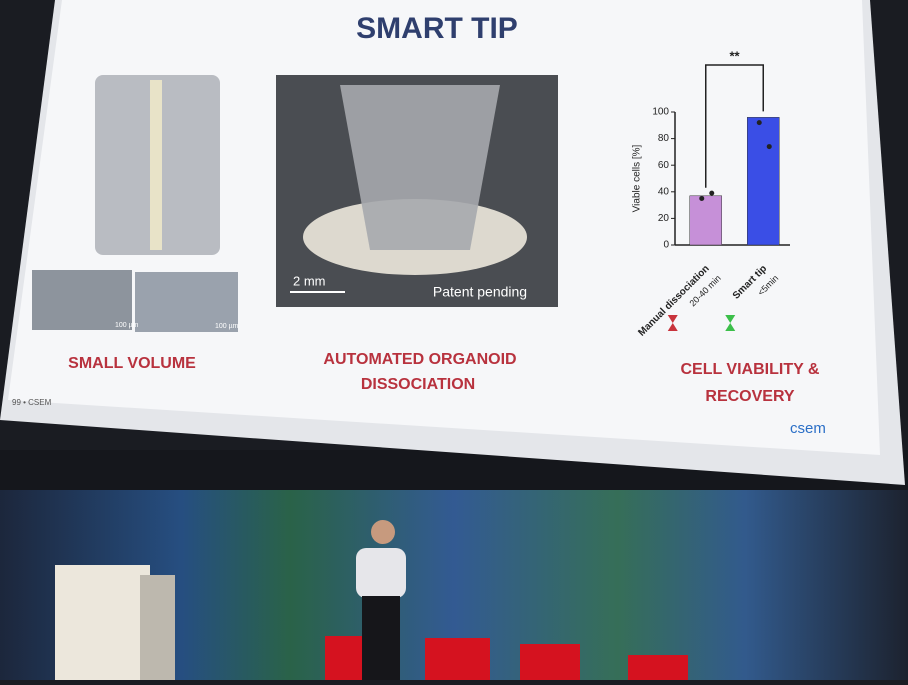  Describe the element at coordinates (157, 627) in the screenshot. I see `podium-side` at that location.